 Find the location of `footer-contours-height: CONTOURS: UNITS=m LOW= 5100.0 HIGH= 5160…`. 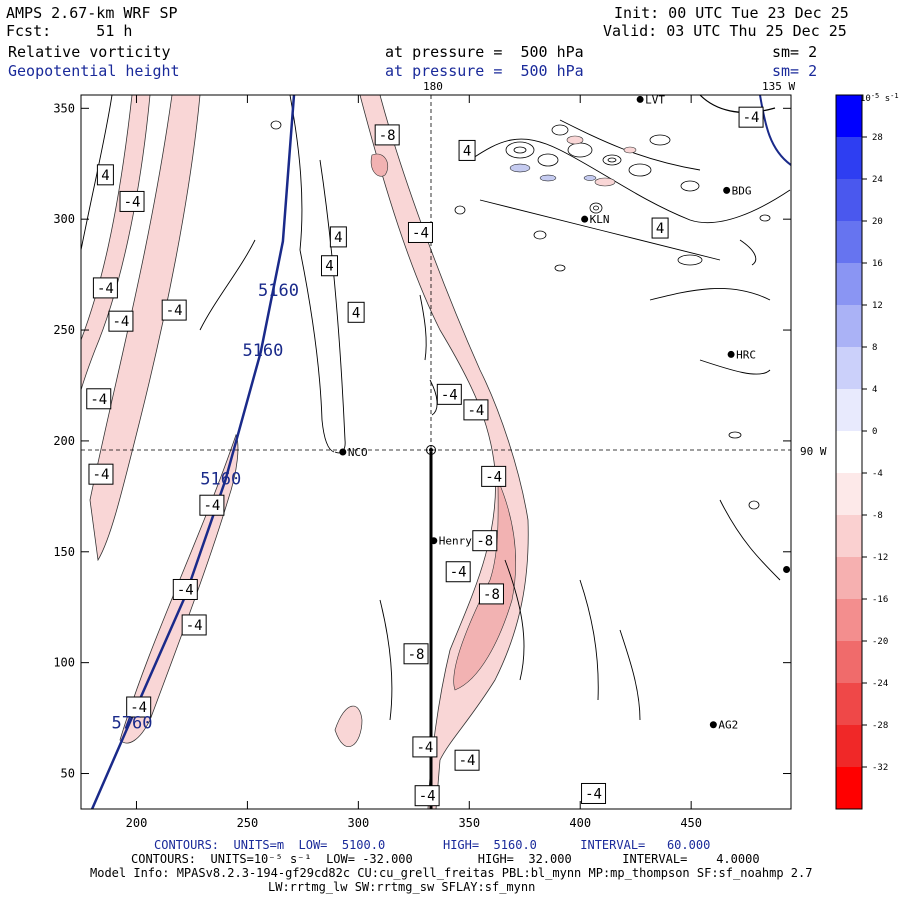

footer-contours-height: CONTOURS: UNITS=m LOW= 5100.0 HIGH= 5160… is located at coordinates (432, 845).